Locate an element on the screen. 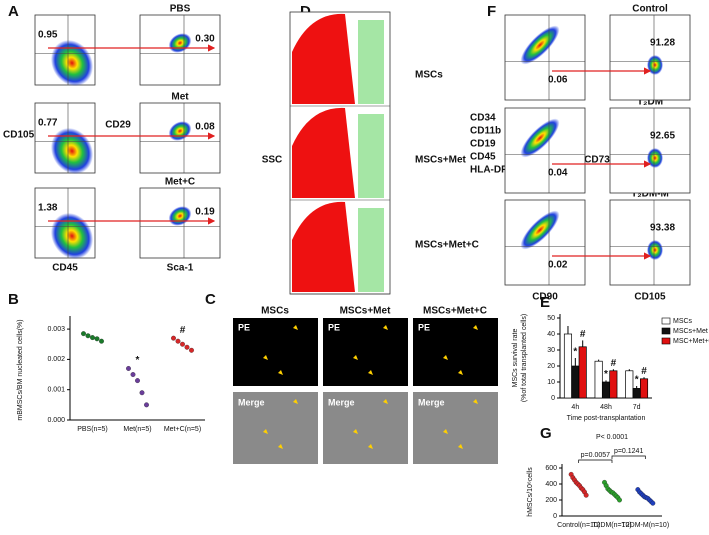 This screenshot has height=535, width=709. gate-value: 0.06 is located at coordinates (558, 80).